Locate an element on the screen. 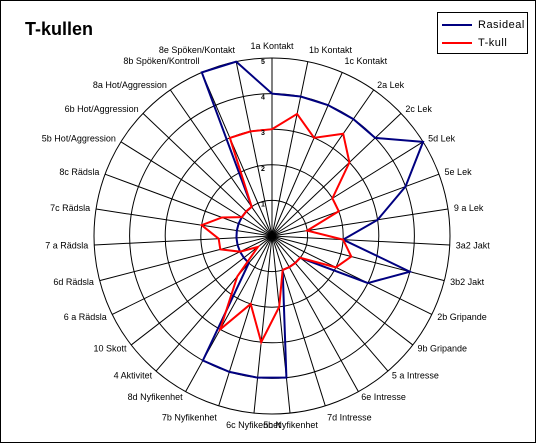  category-label-24: 7c Rädsla is located at coordinates (70, 208).